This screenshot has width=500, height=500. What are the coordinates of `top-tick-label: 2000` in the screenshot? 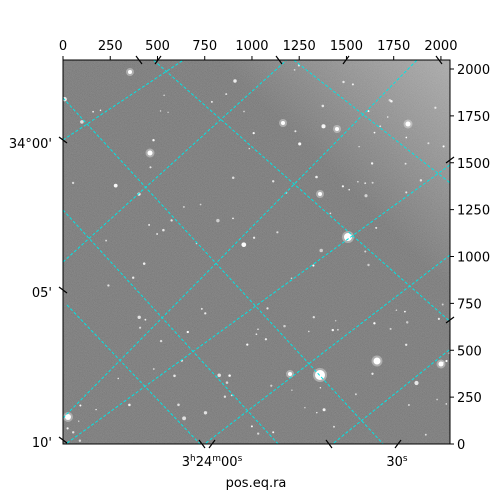 It's located at (440, 46).